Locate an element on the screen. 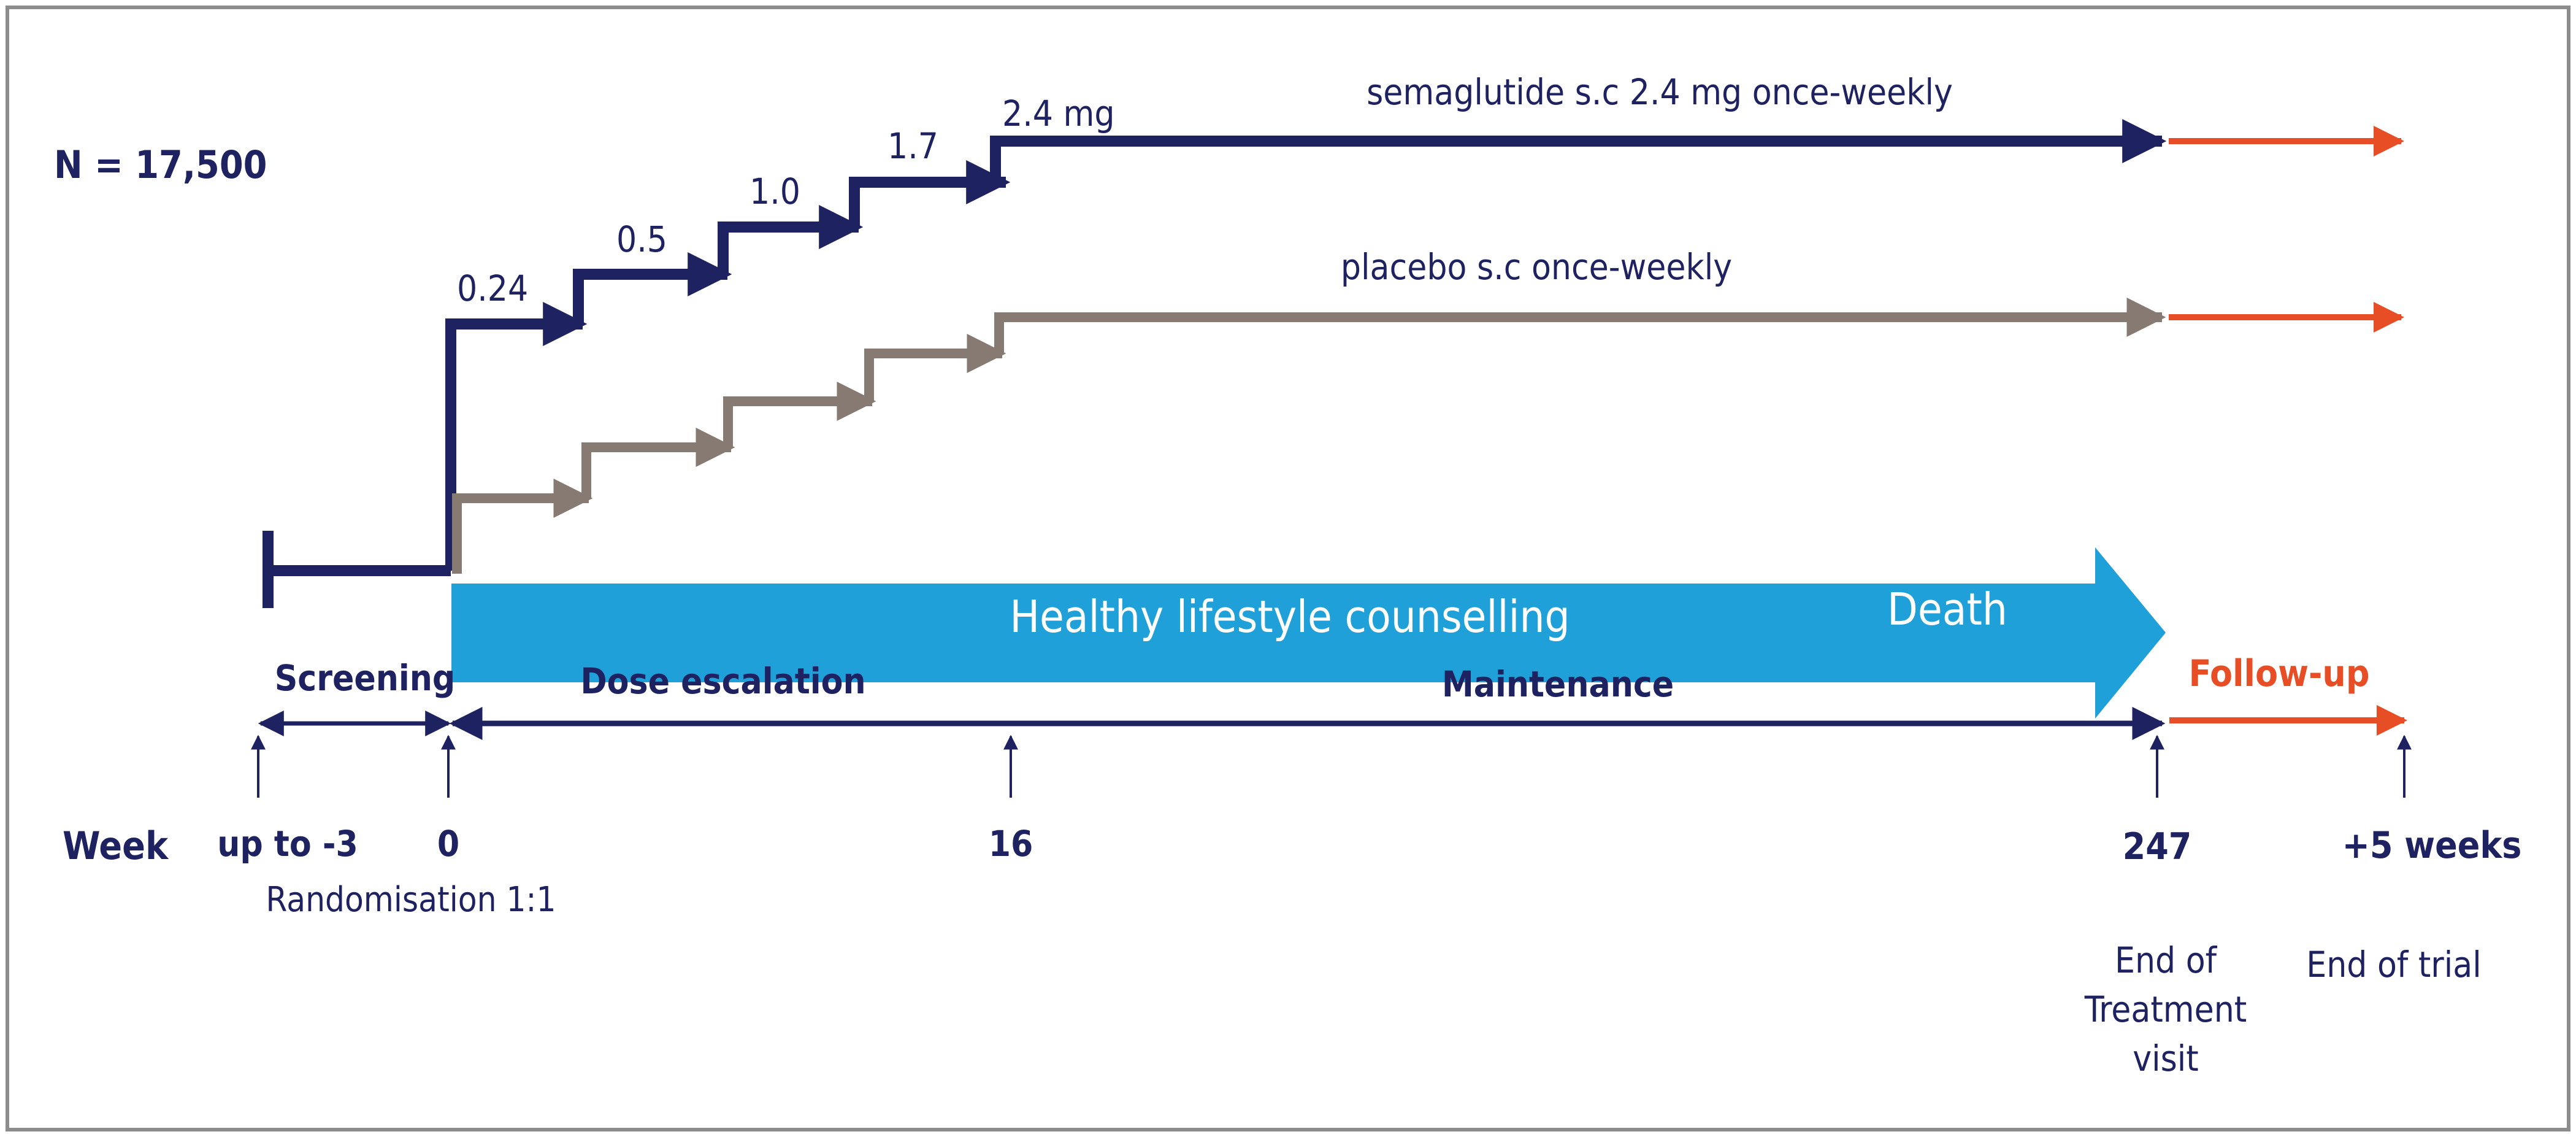 The image size is (2576, 1137). week-point: +5 weeks is located at coordinates (2432, 845).